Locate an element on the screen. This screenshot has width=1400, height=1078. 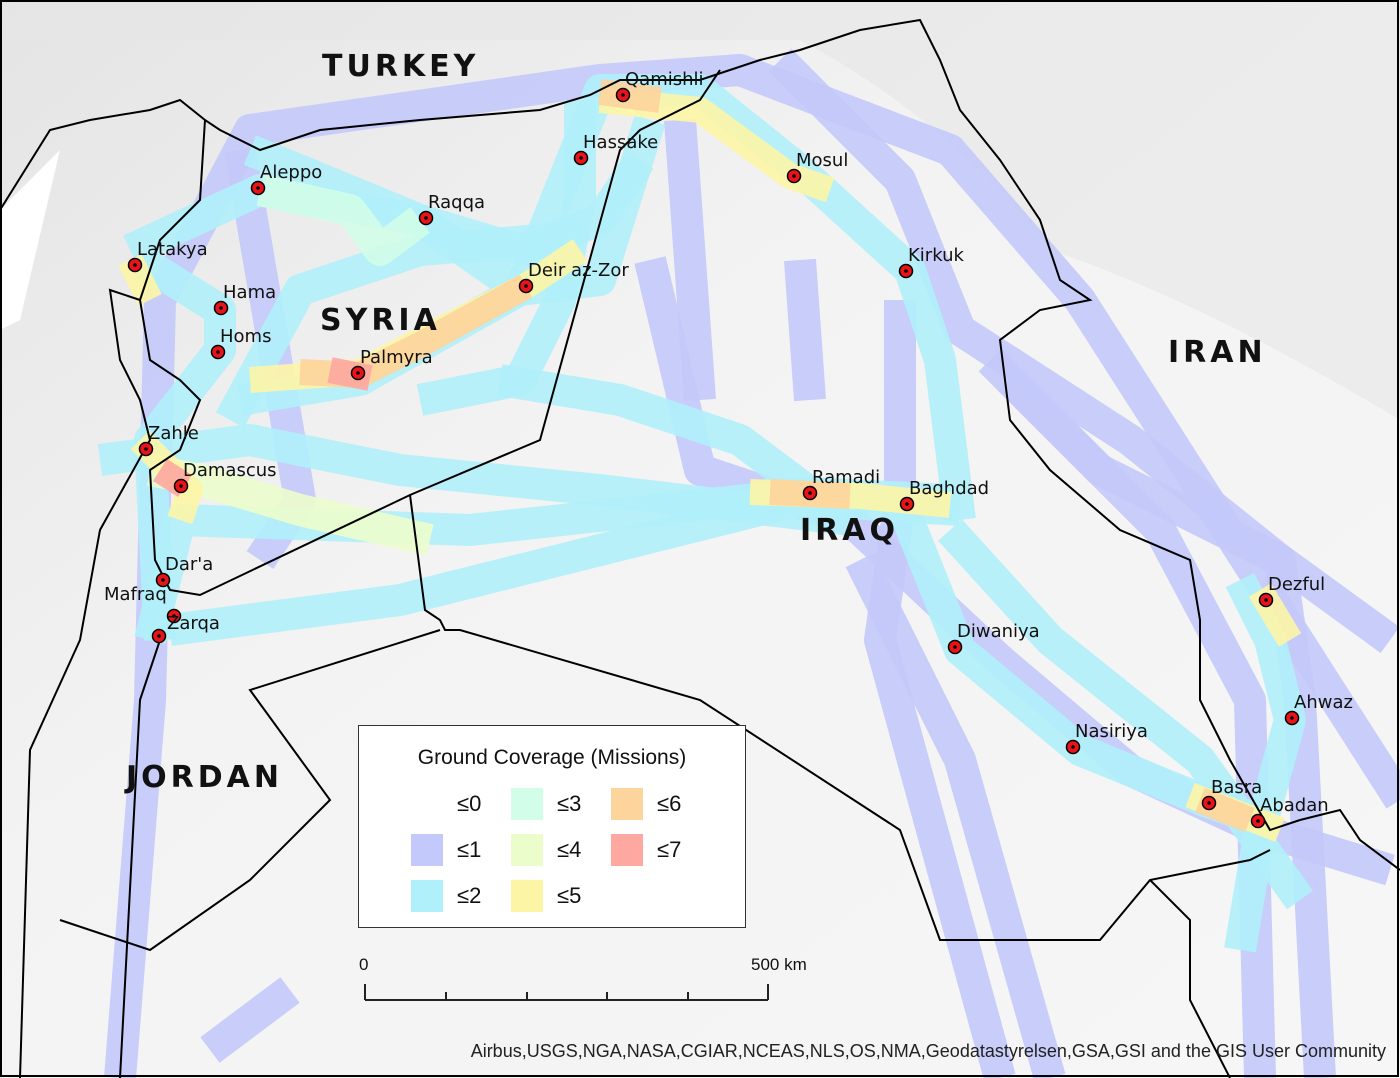
city-ahwaz: Ahwaz is located at coordinates (1318, 709).